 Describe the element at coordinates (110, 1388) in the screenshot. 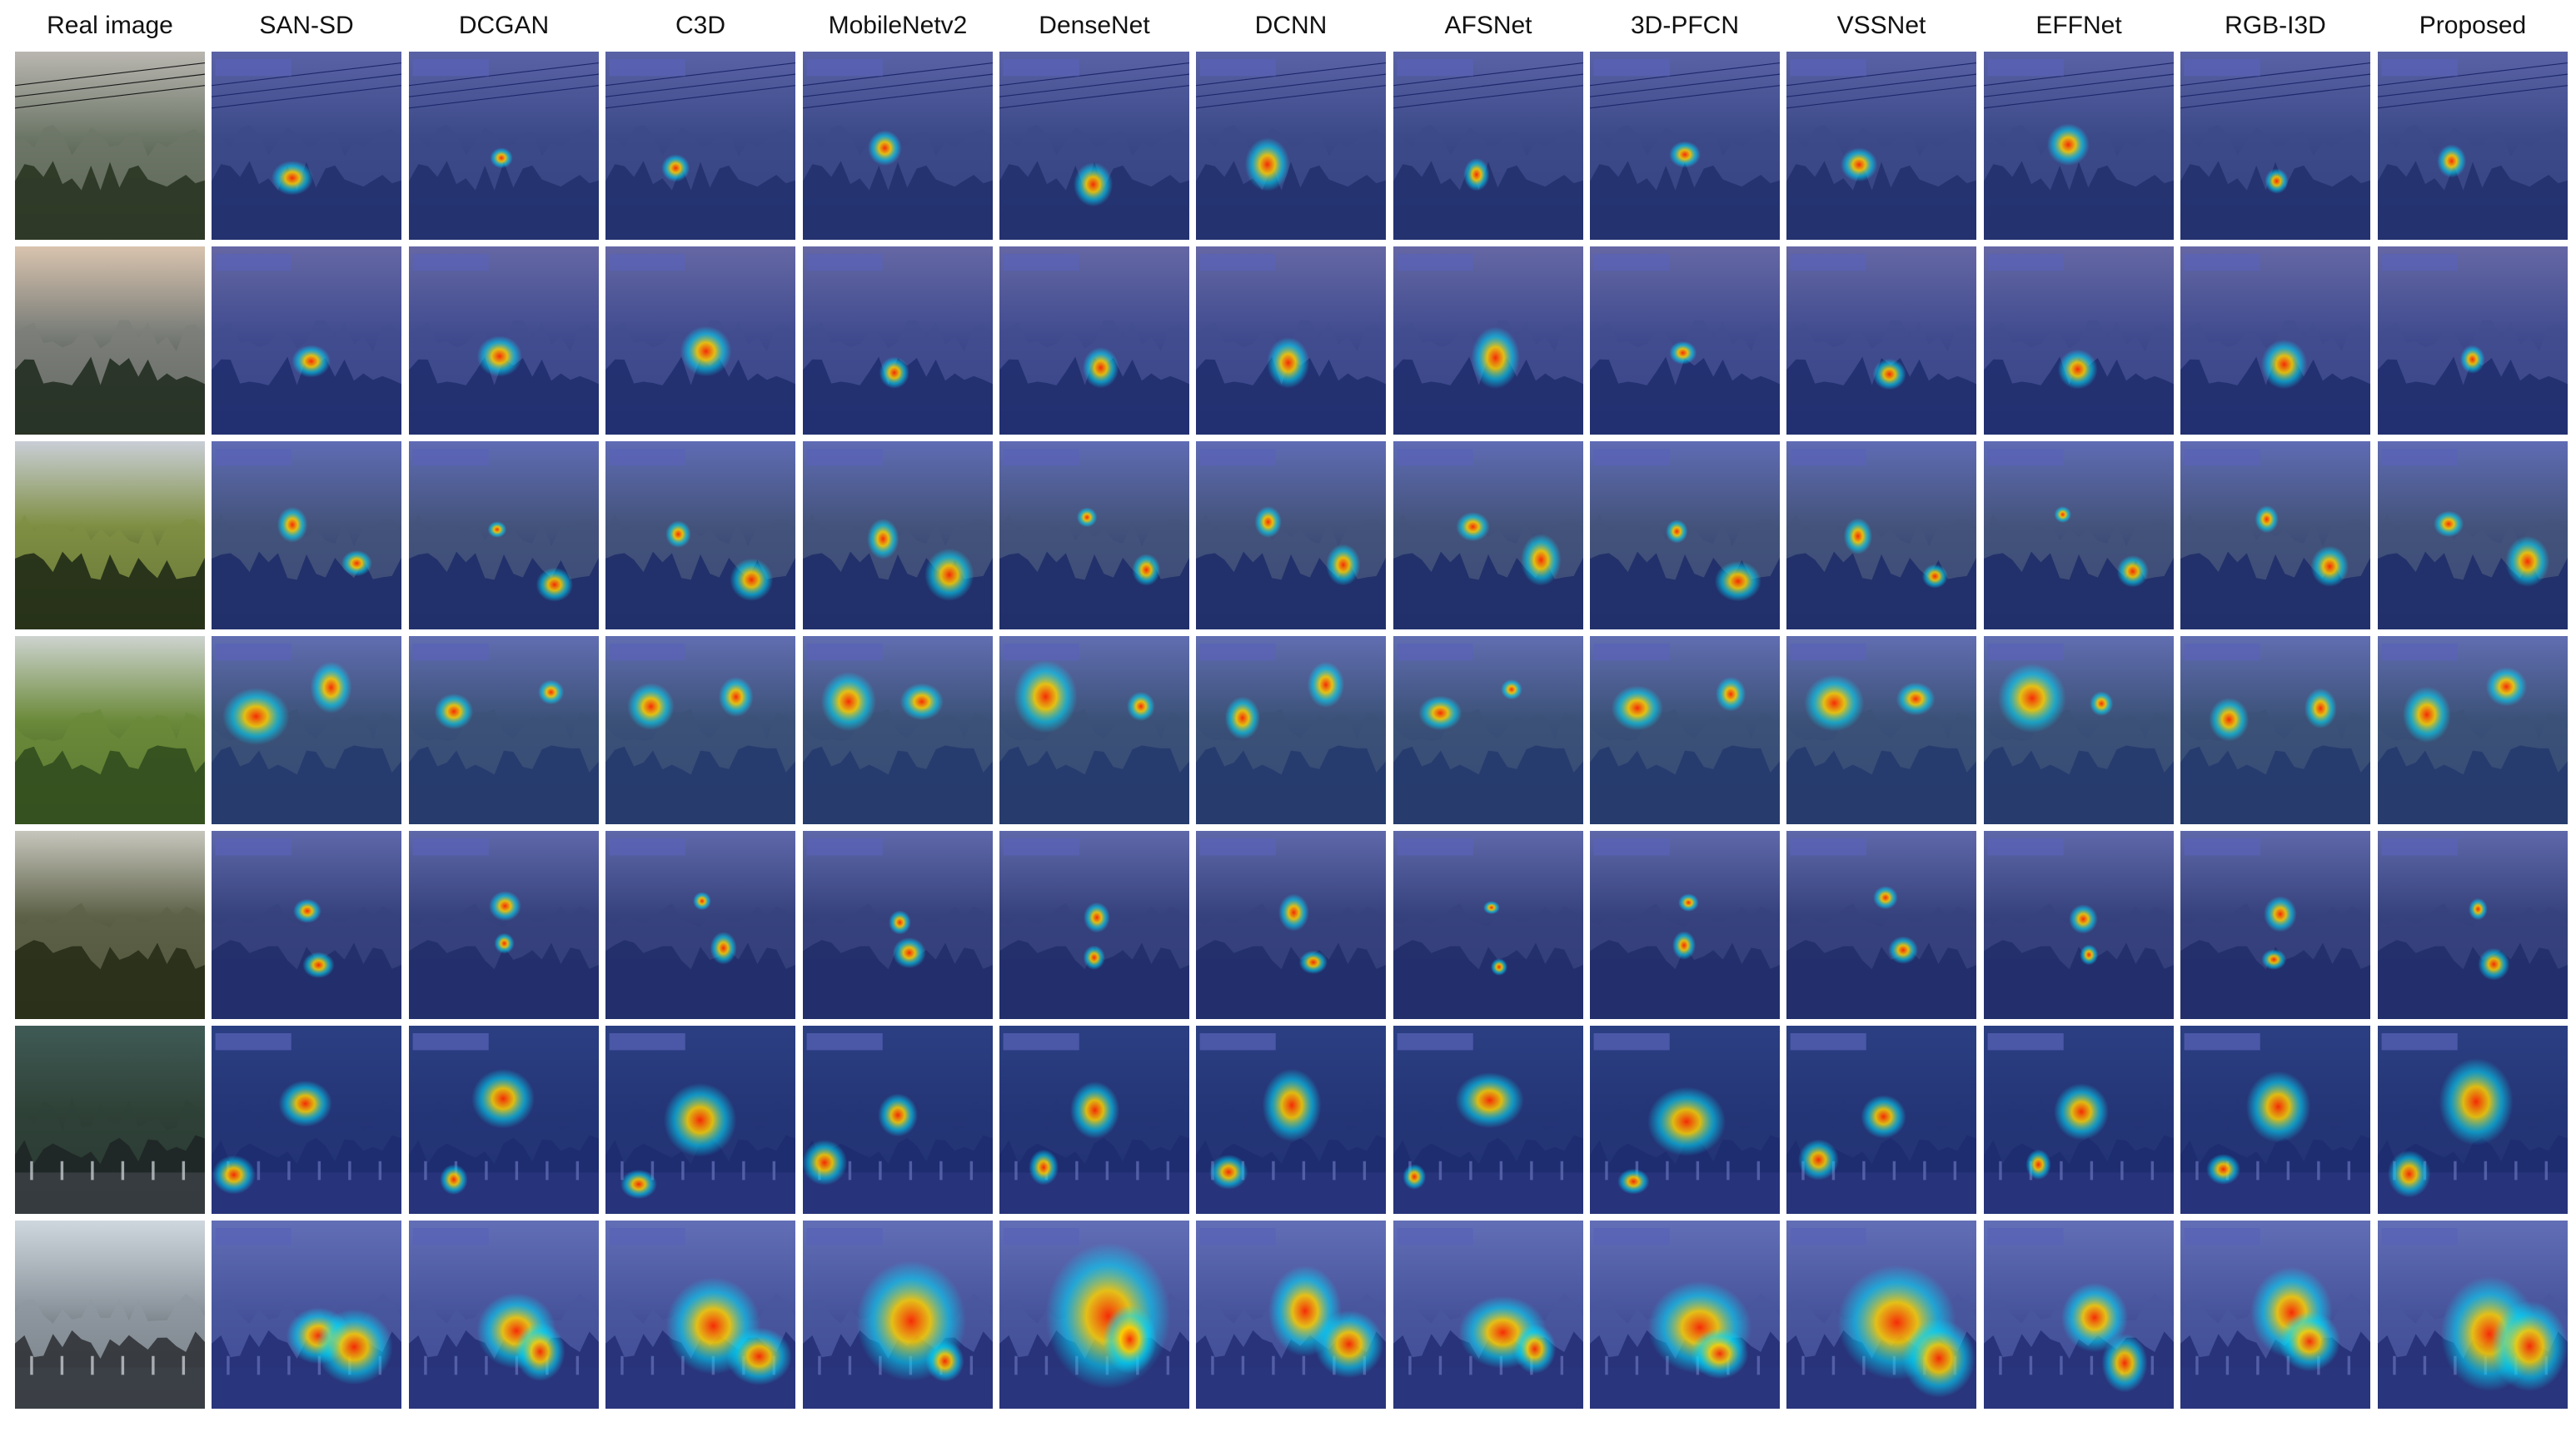

I see `industrial-structure` at that location.